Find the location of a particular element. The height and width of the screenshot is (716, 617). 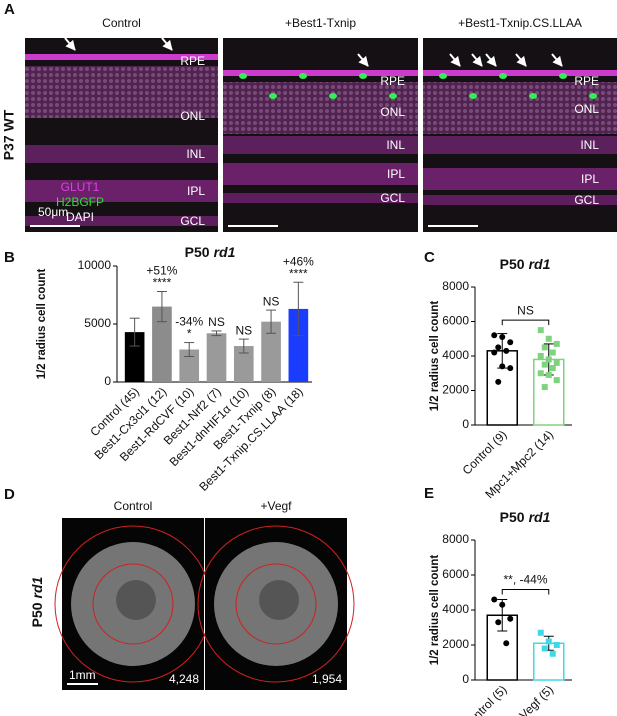

y-tick-label: 10000 is located at coordinates (95, 265).